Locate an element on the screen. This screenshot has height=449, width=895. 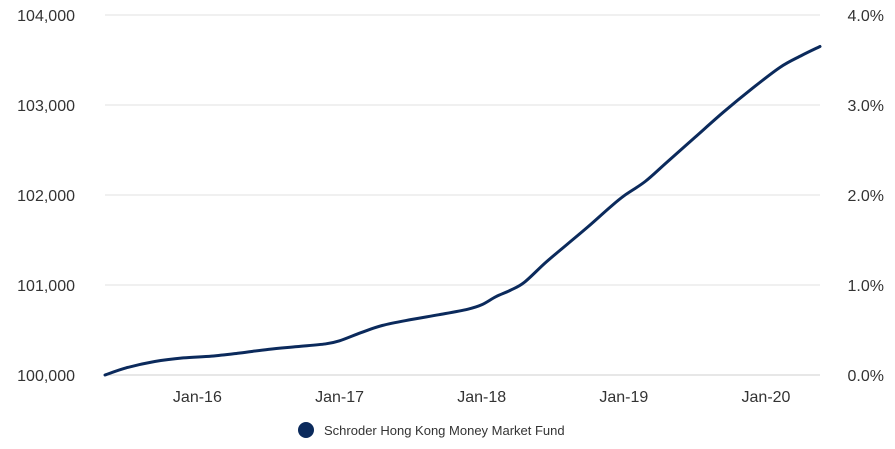
x-tick-label: Jan-17 is located at coordinates (339, 397).